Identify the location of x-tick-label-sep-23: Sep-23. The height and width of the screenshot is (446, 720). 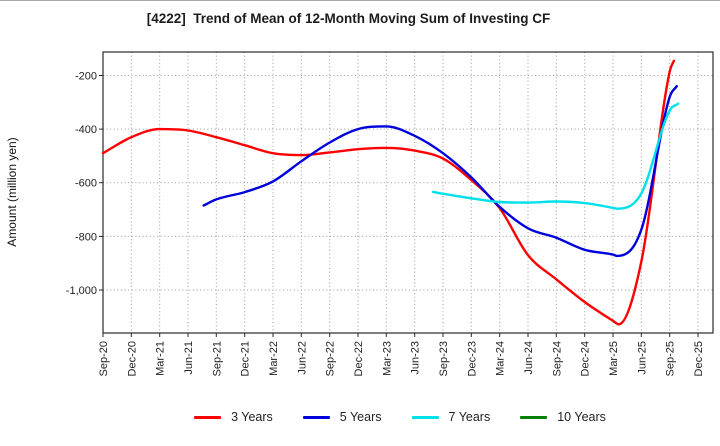
(444, 358).